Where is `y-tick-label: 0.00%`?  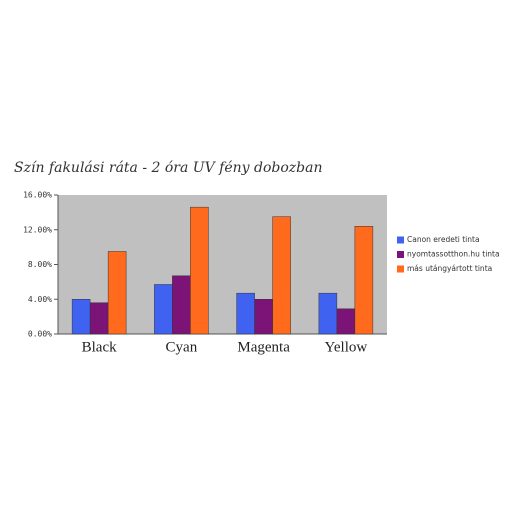 y-tick-label: 0.00% is located at coordinates (40, 334).